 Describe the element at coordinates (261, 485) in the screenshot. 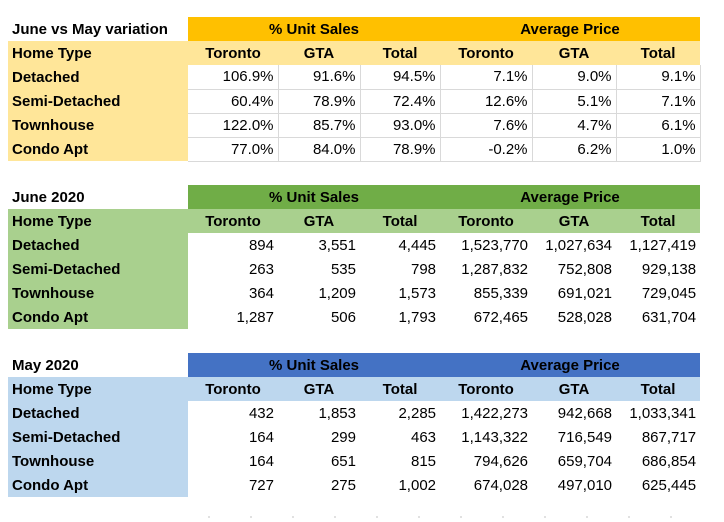

I see `cell: 727` at that location.